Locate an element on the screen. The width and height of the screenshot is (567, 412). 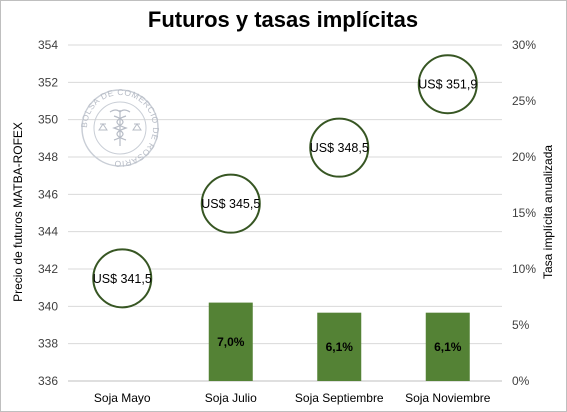
right-axis-ticks: 0% 5% 10% 15% 20% 25% 30% is located at coordinates (524, 213).